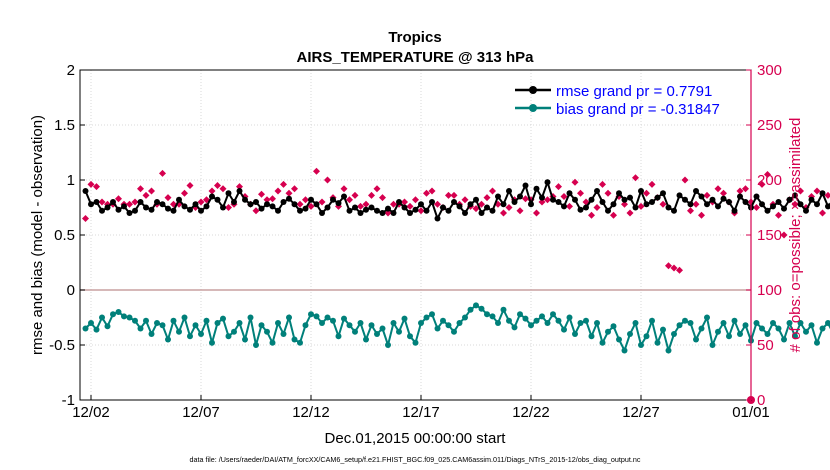  Describe the element at coordinates (421, 412) in the screenshot. I see `x-tick-label: 12/17` at that location.